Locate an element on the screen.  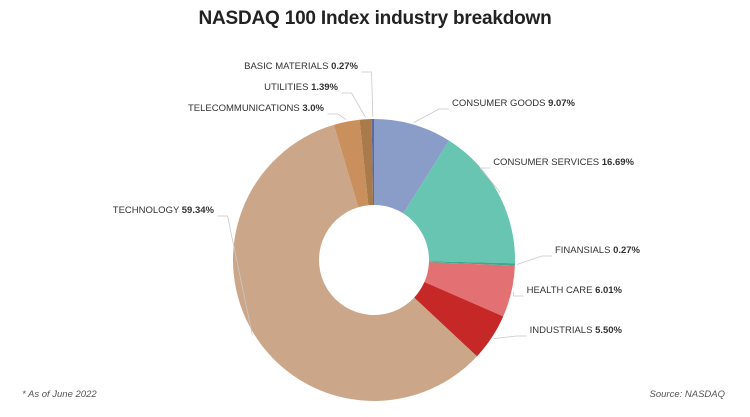
slice-label-health-care: HEALTH CARE 6.01% is located at coordinates (575, 290).